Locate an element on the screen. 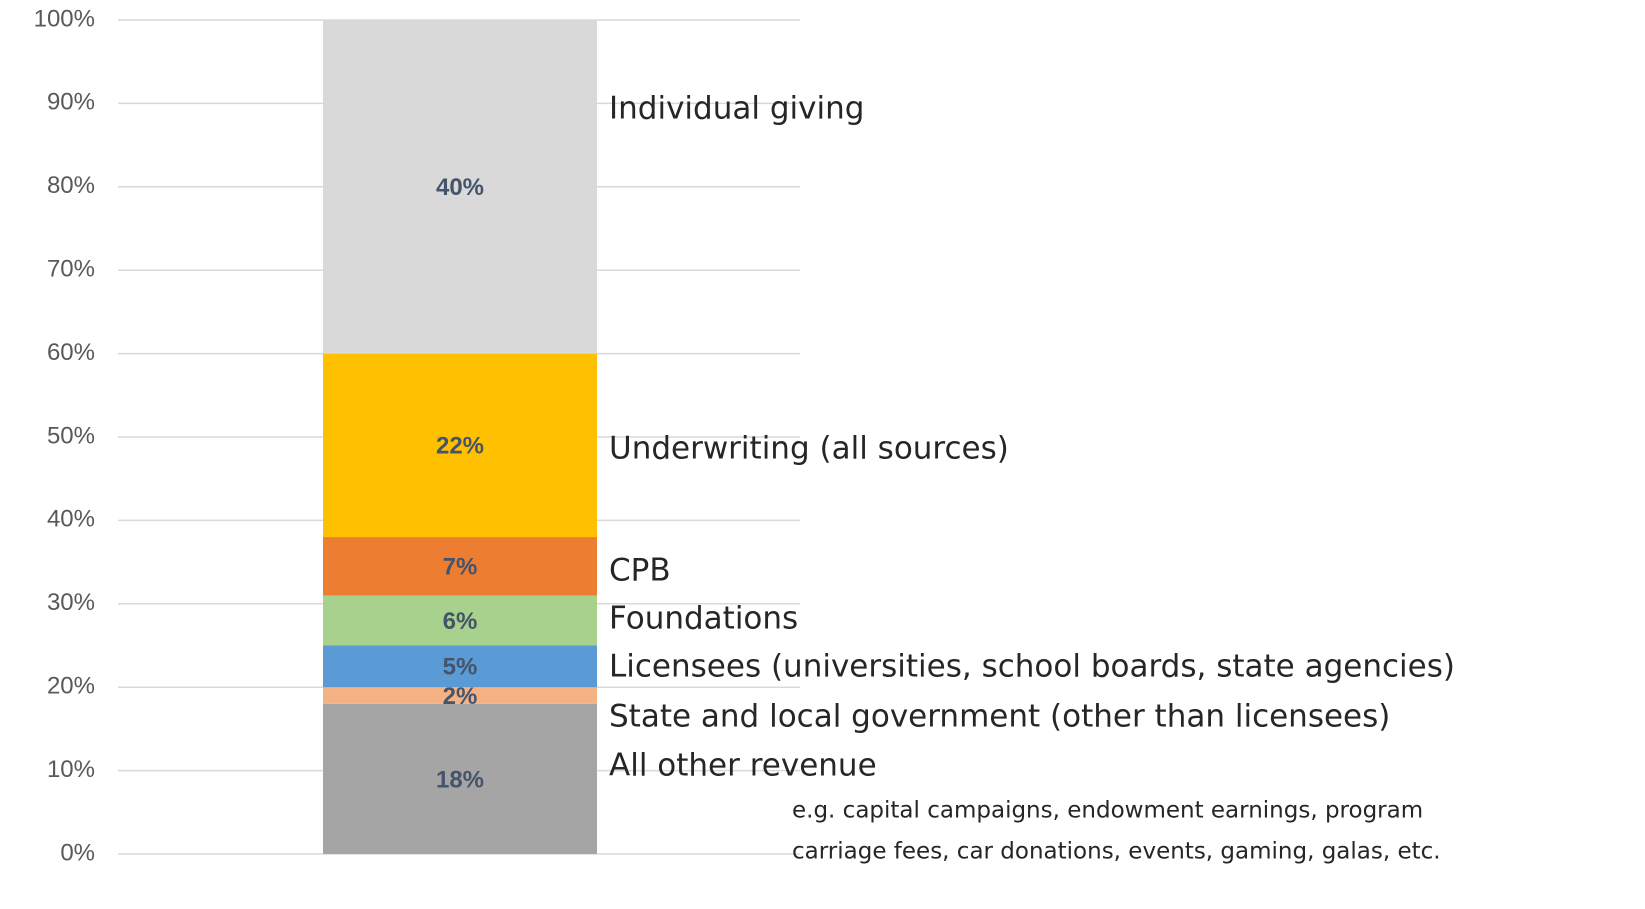 This screenshot has width=1645, height=909. segment-name: Individual giving is located at coordinates (736, 109).